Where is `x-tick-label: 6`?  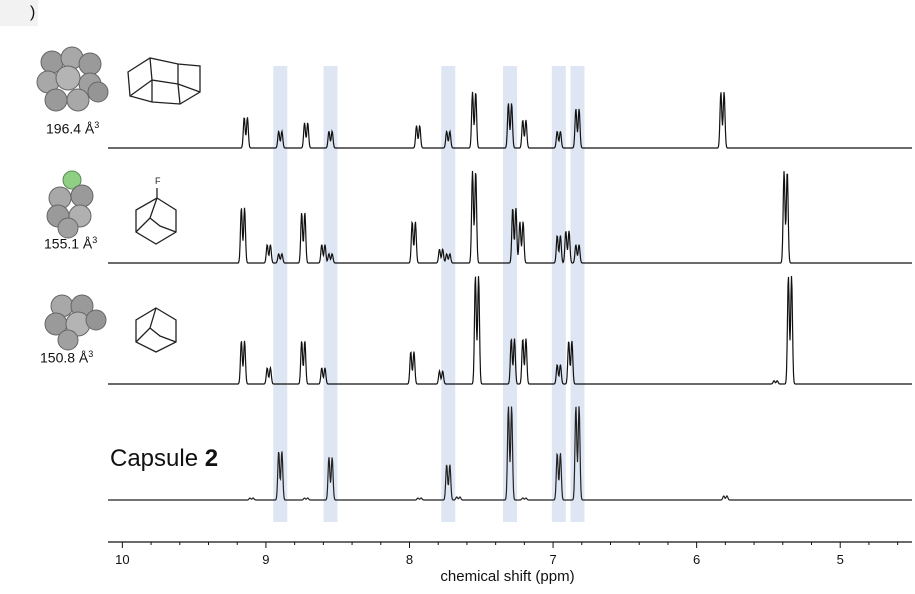
x-tick-label: 6 is located at coordinates (696, 559).